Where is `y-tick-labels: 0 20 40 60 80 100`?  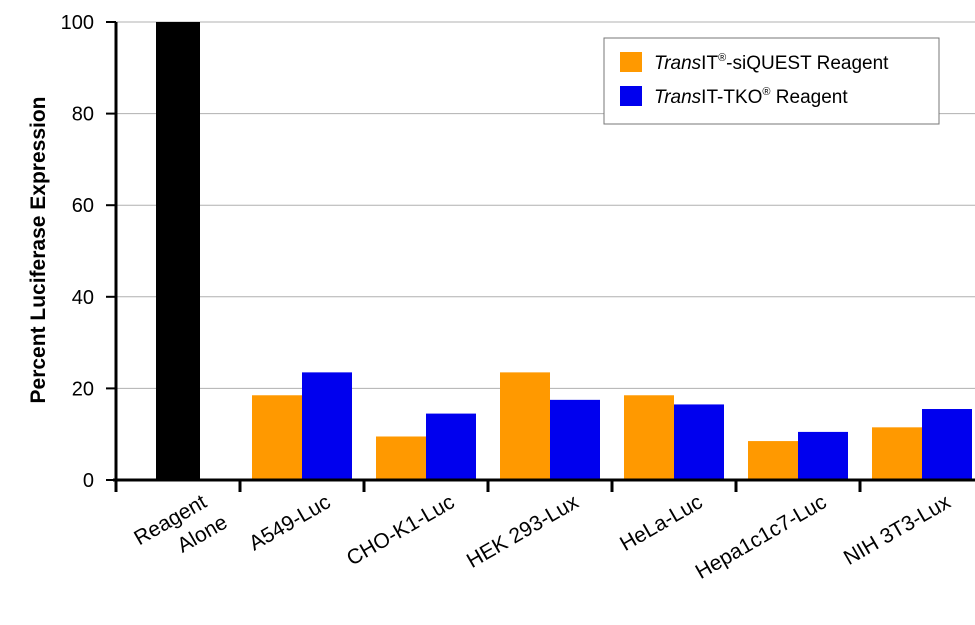
y-tick-labels: 0 20 40 60 80 100 is located at coordinates (77, 252).